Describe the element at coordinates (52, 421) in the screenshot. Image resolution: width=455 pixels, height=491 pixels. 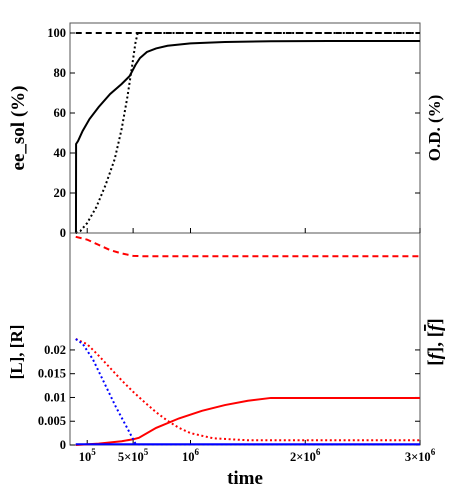
I see `y-tick-label: 0.005` at that location.